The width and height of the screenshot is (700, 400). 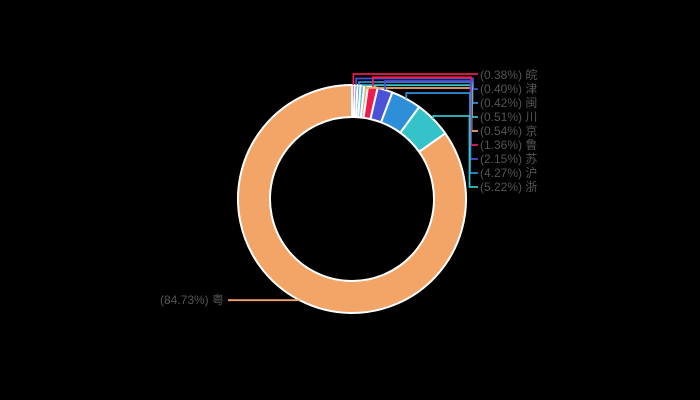 I want to click on slice-label-lu: (1.36%) 鲁, so click(x=508, y=145).